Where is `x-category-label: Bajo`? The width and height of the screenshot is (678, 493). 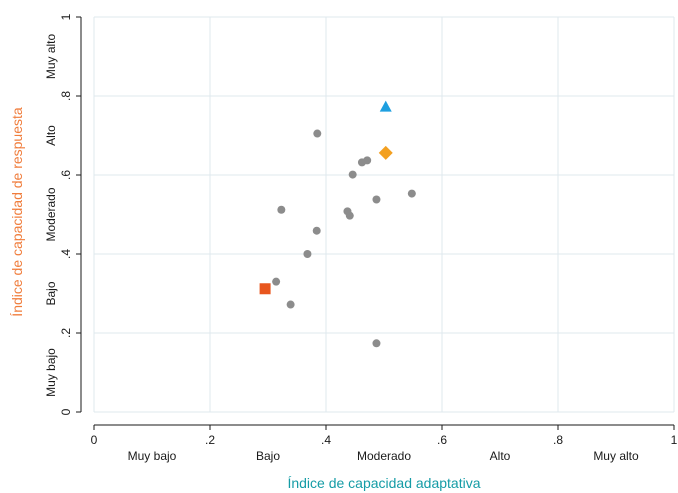 x-category-label: Bajo is located at coordinates (268, 456).